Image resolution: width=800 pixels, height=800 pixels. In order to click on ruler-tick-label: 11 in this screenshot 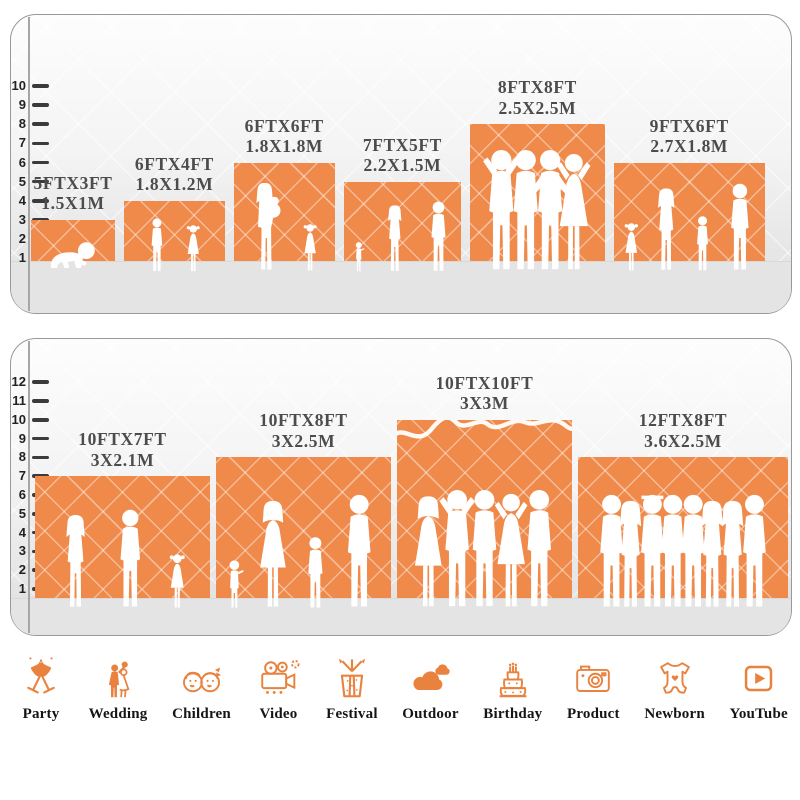, I will do `click(19, 400)`.